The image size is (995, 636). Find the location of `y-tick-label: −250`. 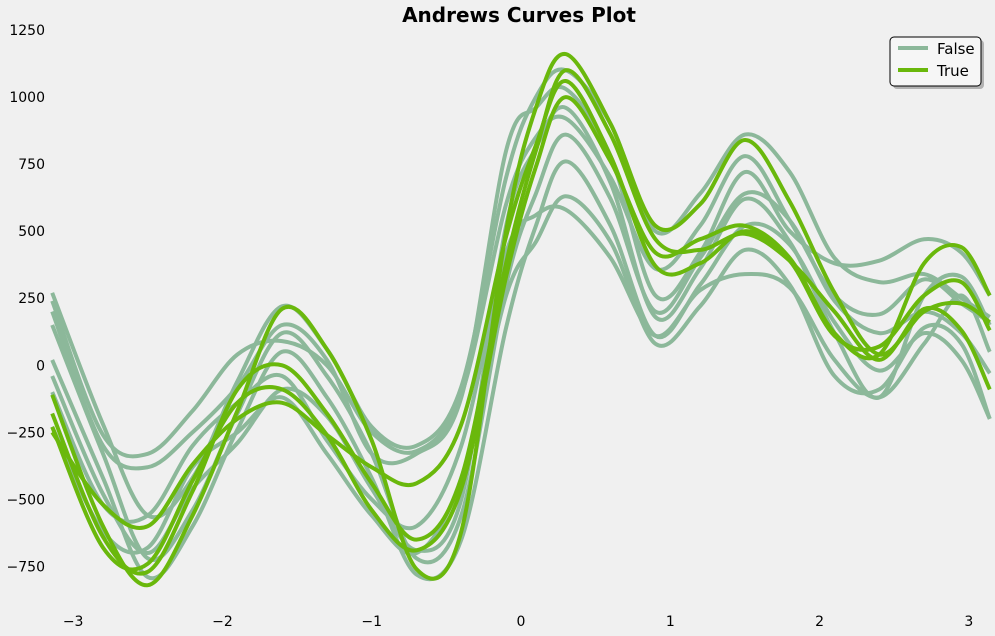

y-tick-label: −250 is located at coordinates (26, 433).